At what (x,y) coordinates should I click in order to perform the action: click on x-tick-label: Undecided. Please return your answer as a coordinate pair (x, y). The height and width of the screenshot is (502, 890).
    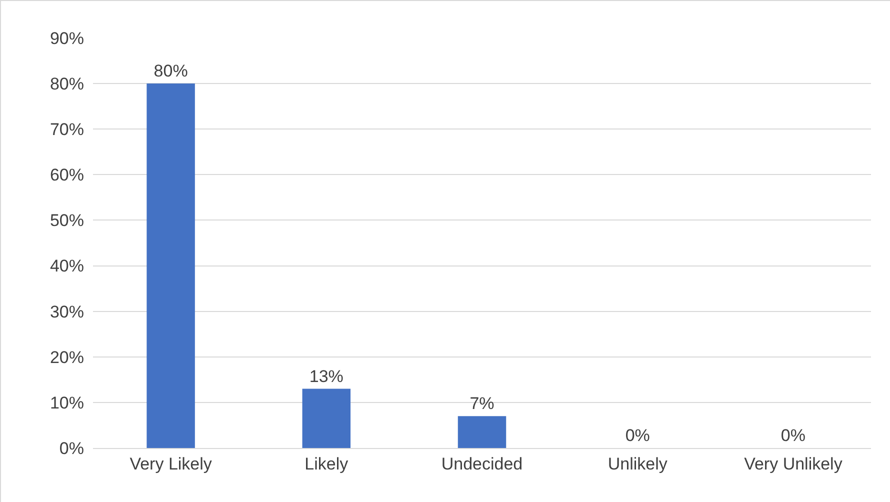
    Looking at the image, I should click on (482, 464).